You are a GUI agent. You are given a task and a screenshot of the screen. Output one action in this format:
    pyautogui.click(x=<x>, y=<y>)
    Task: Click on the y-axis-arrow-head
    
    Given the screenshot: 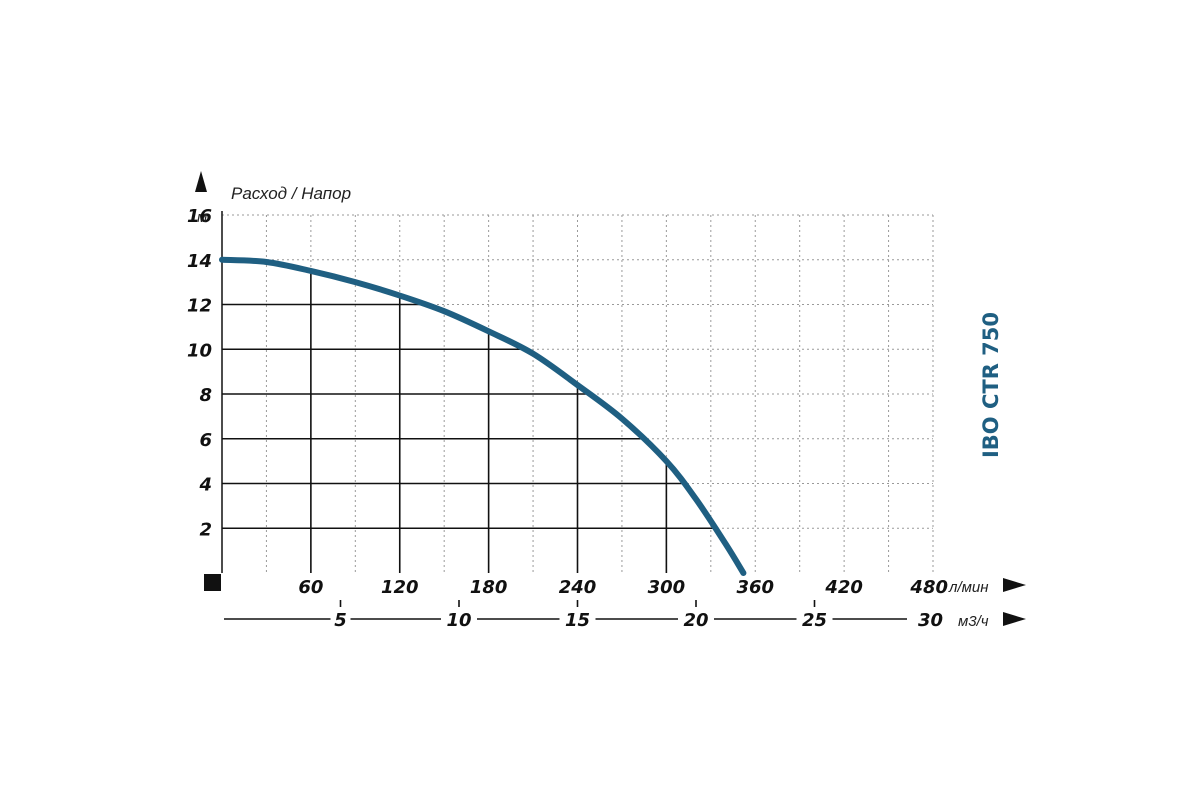 What is the action you would take?
    pyautogui.click(x=201, y=181)
    